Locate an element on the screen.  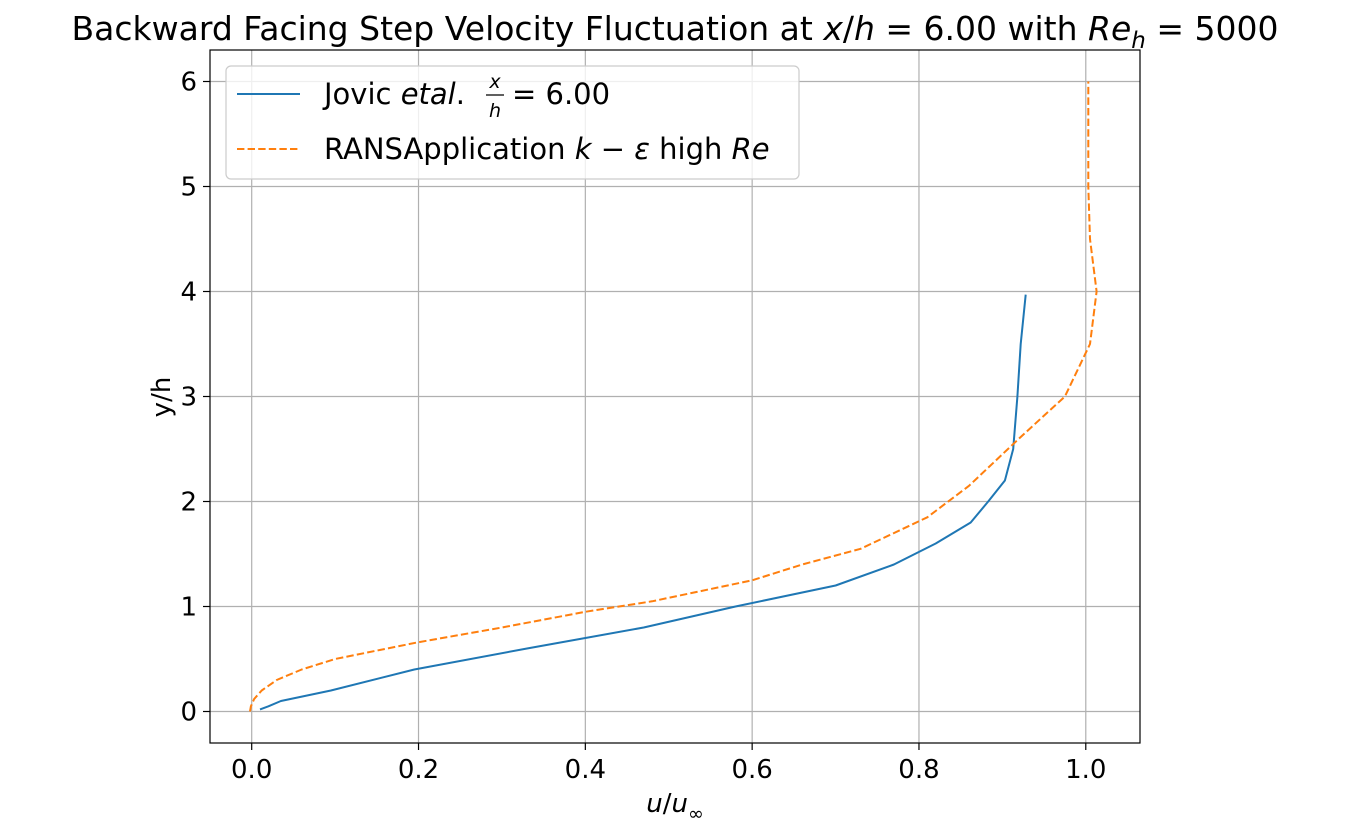
legend-box is located at coordinates (512, 122).